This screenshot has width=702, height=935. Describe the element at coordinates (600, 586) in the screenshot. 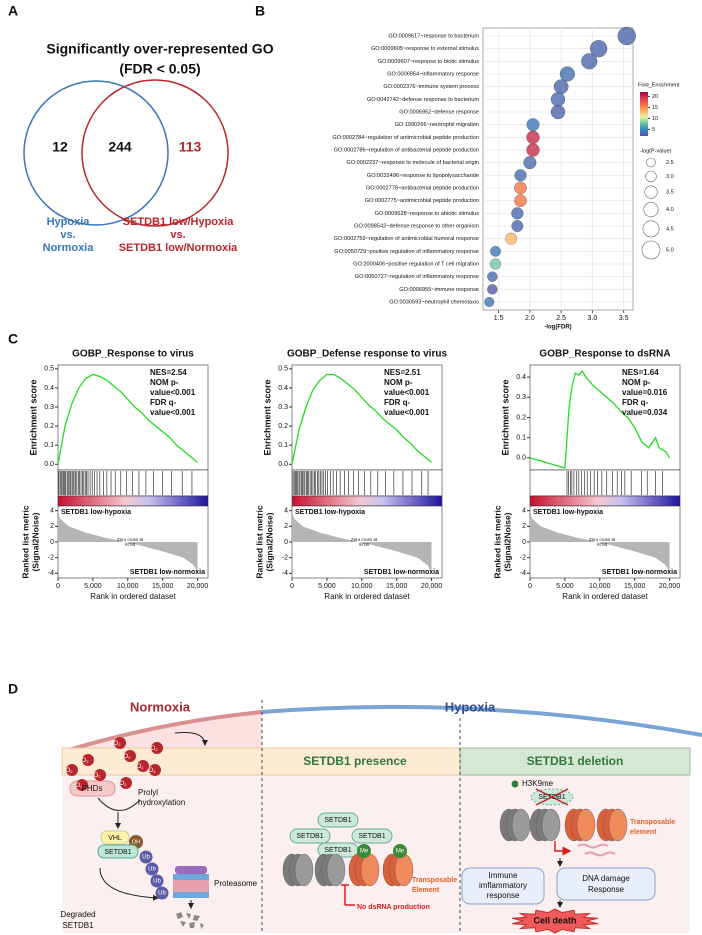

I see `x-tick-label: 10,000` at that location.